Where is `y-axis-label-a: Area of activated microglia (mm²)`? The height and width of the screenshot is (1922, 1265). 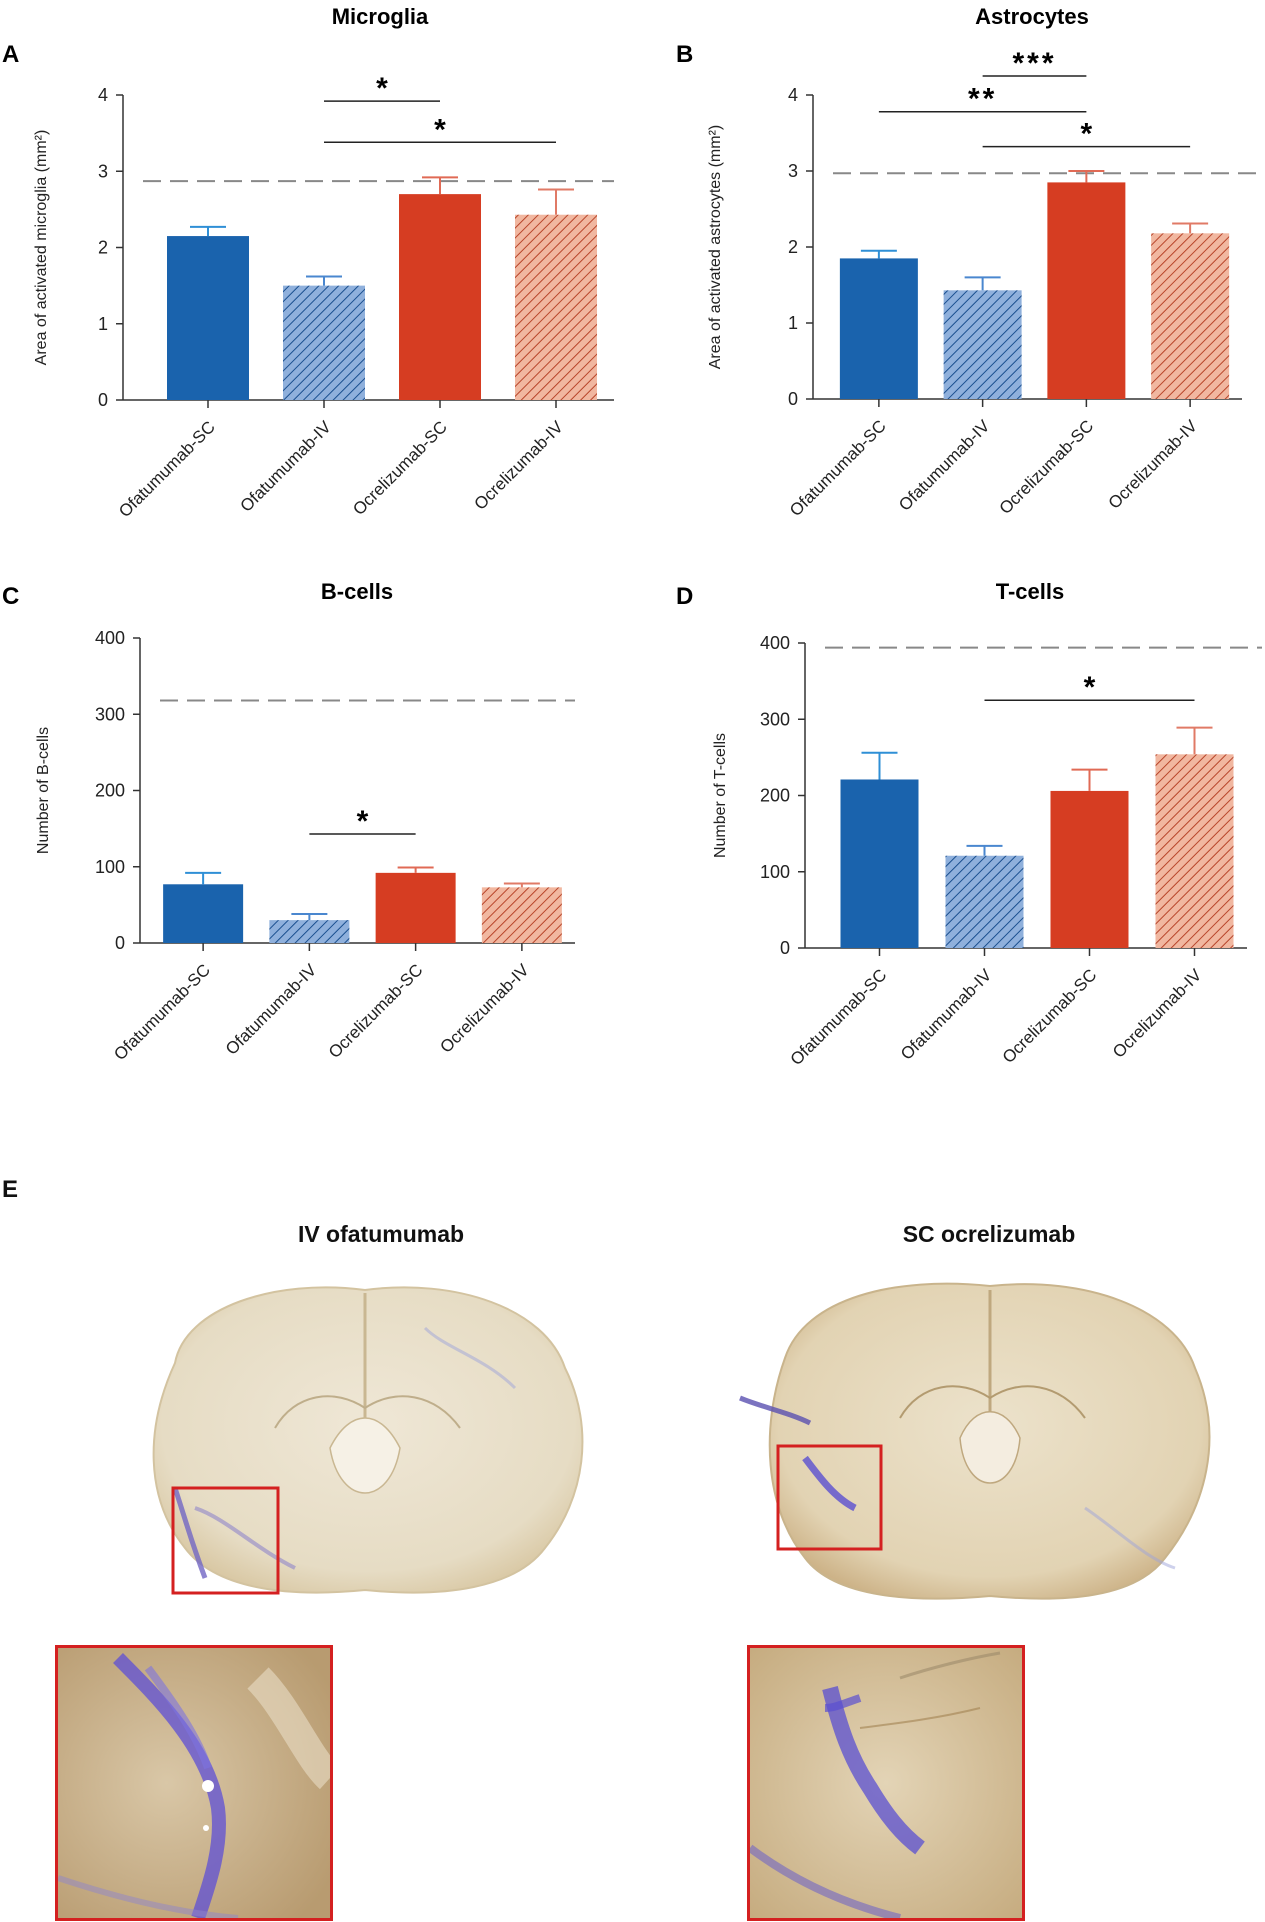
y-axis-label-a: Area of activated microglia (mm²) is located at coordinates (41, 248).